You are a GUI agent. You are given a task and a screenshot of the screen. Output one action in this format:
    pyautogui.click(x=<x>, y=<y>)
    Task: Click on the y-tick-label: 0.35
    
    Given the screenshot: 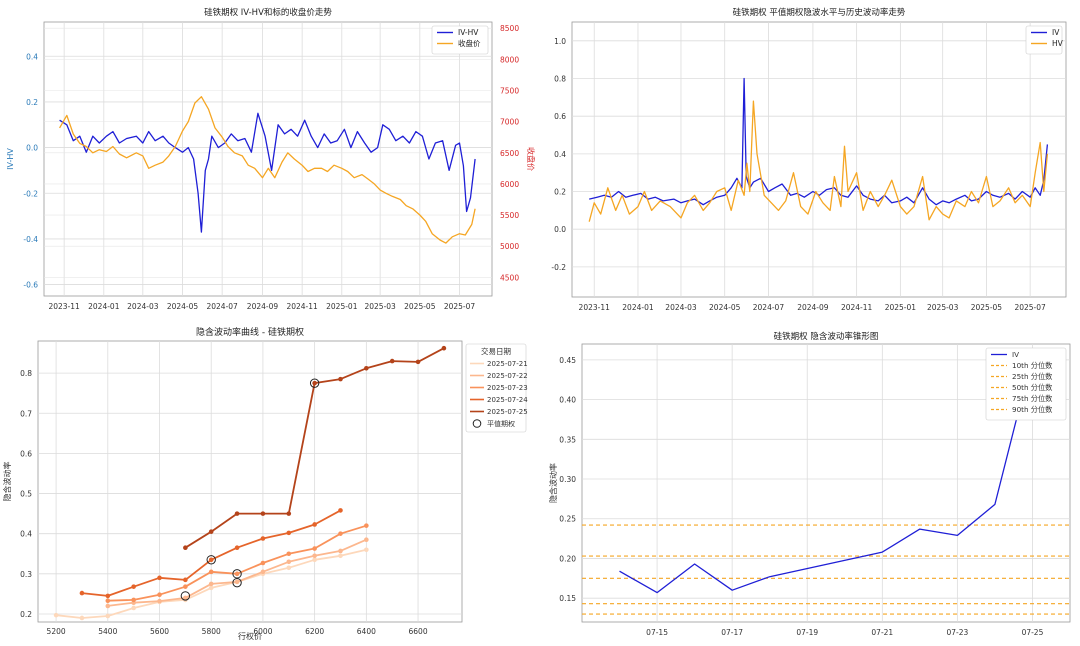 What is the action you would take?
    pyautogui.click(x=567, y=439)
    